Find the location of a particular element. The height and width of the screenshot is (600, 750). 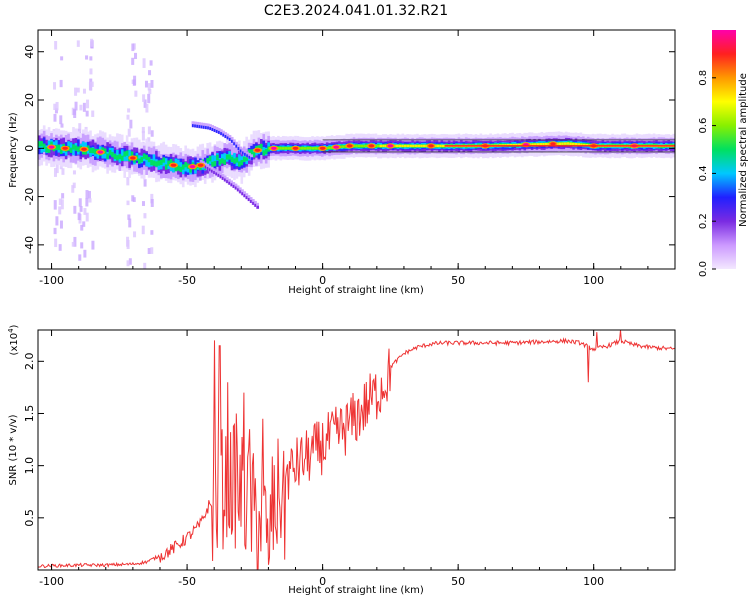

spectrogram-xlabel: Height of straight line (km) is located at coordinates (356, 290).